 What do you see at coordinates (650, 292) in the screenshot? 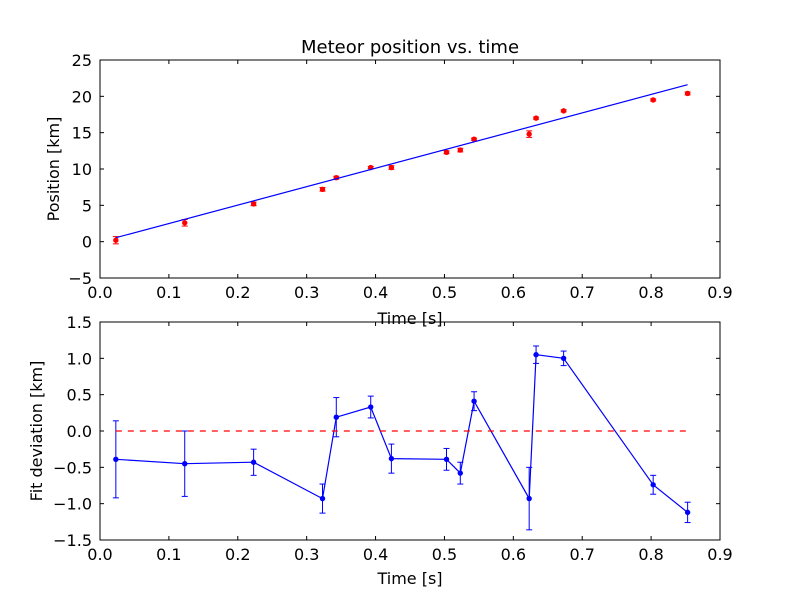
I see `position-x-tick-label: 0.8` at bounding box center [650, 292].